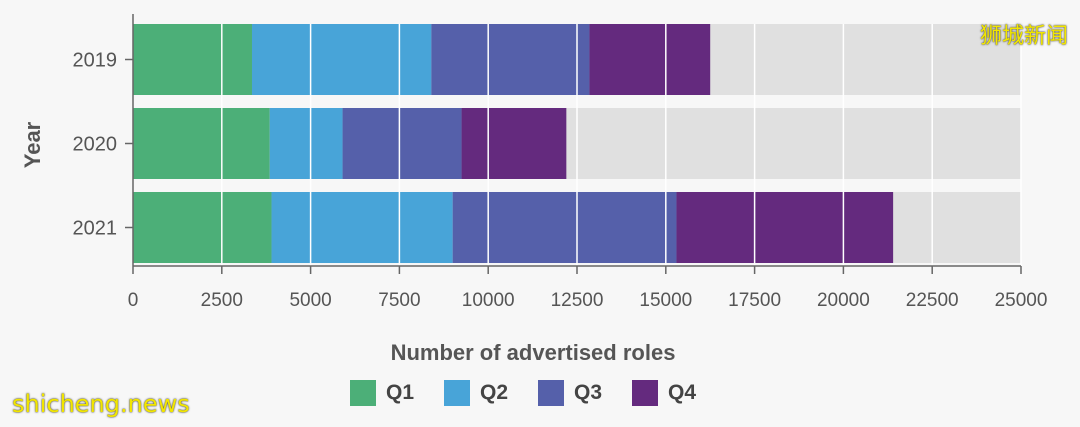  What do you see at coordinates (564, 227) in the screenshot?
I see `bar-2021-q3` at bounding box center [564, 227].